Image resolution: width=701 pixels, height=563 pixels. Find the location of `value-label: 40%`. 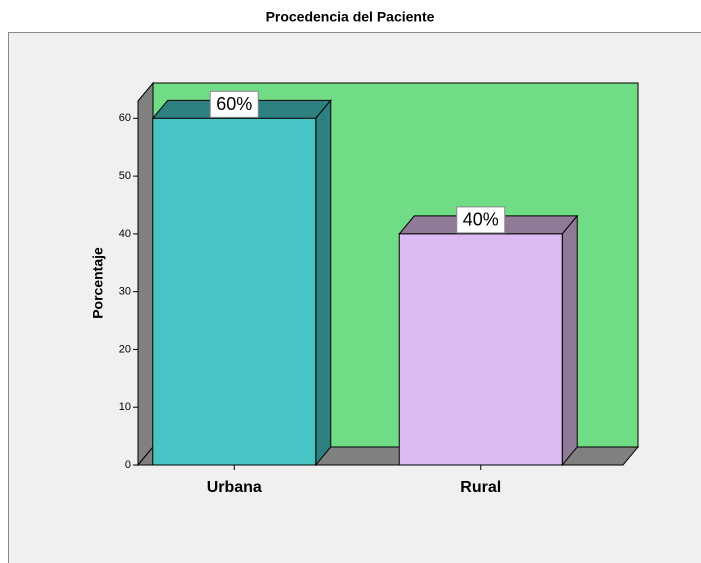

value-label: 40% is located at coordinates (481, 220).